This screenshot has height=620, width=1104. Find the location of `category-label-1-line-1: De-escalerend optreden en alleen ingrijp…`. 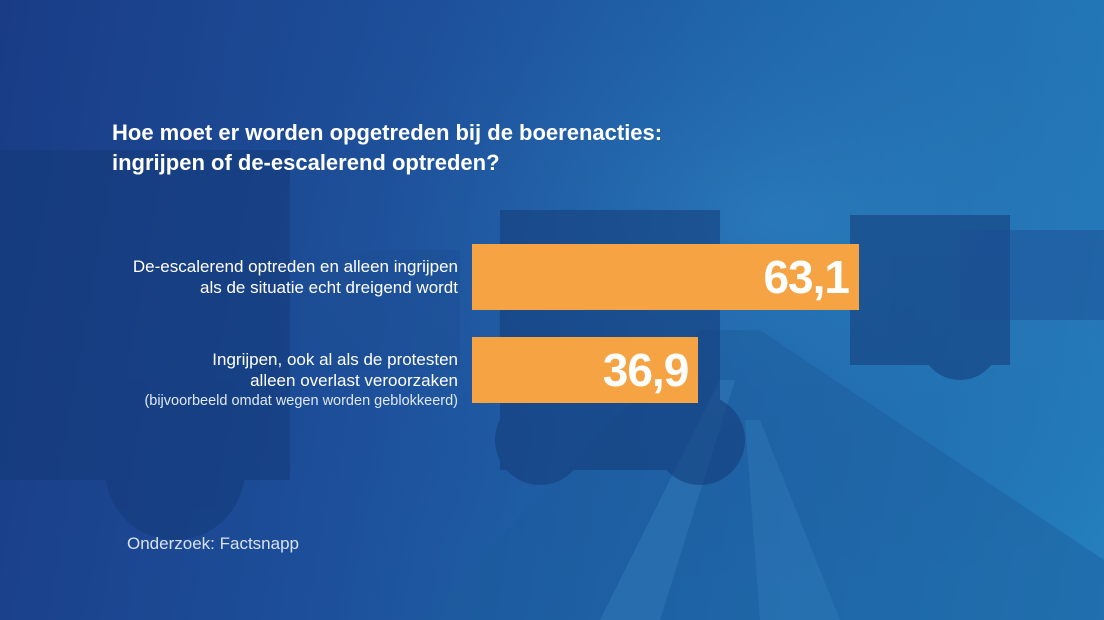

category-label-1-line-1: De-escalerend optreden en alleen ingrijp… is located at coordinates (295, 266).